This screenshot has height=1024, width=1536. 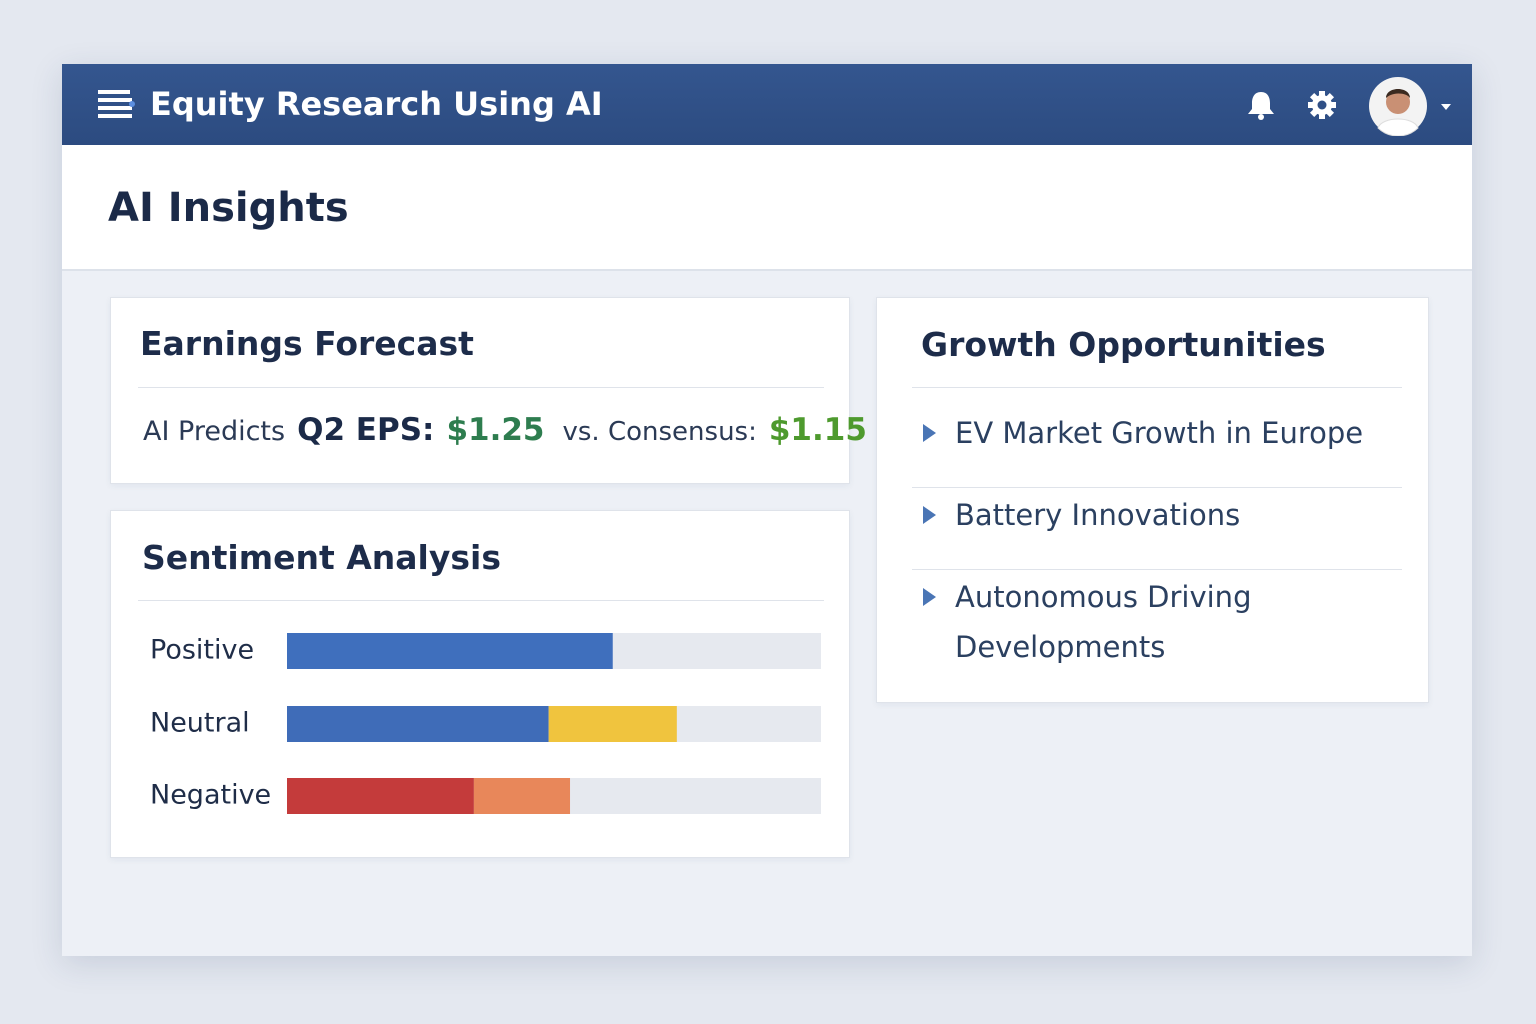 I want to click on growth-item: Battery Innovations, so click(x=1098, y=515).